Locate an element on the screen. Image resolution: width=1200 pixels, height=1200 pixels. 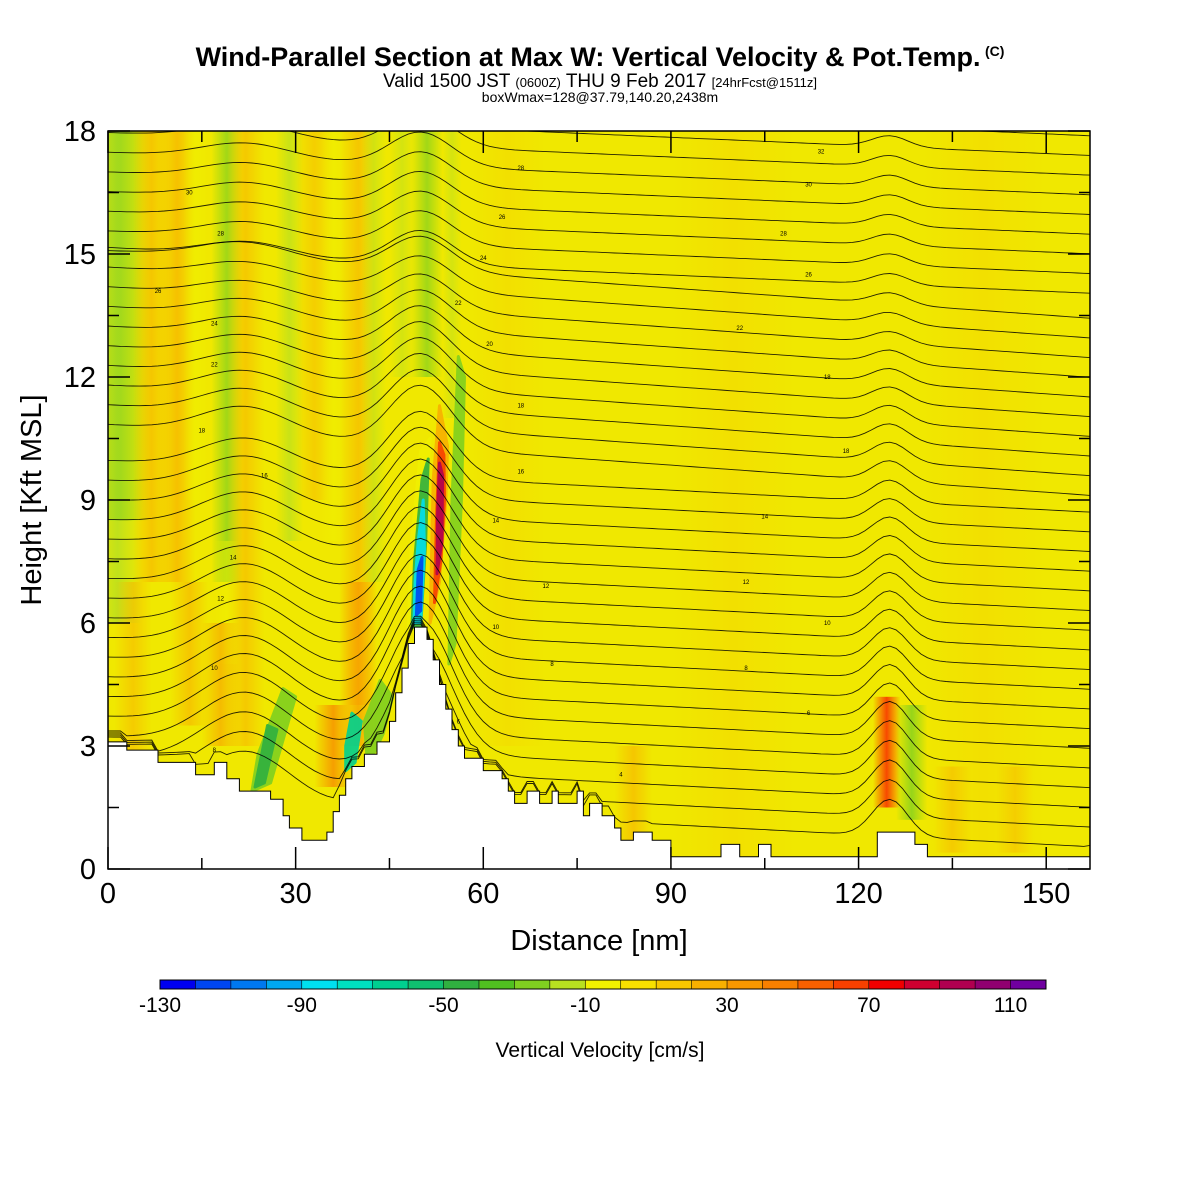
y-tick-label: 15 is located at coordinates (80, 255).